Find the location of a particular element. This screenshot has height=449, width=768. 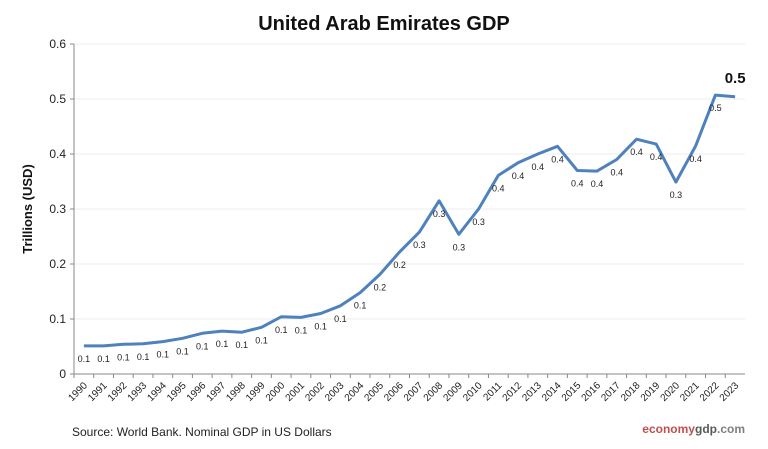

y-tick-label: 0.2 is located at coordinates (57, 264).